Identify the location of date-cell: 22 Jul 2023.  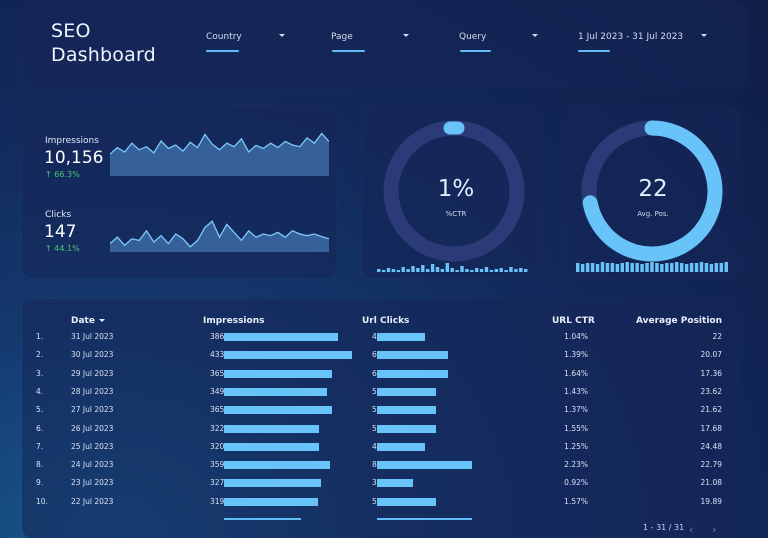
(92, 501).